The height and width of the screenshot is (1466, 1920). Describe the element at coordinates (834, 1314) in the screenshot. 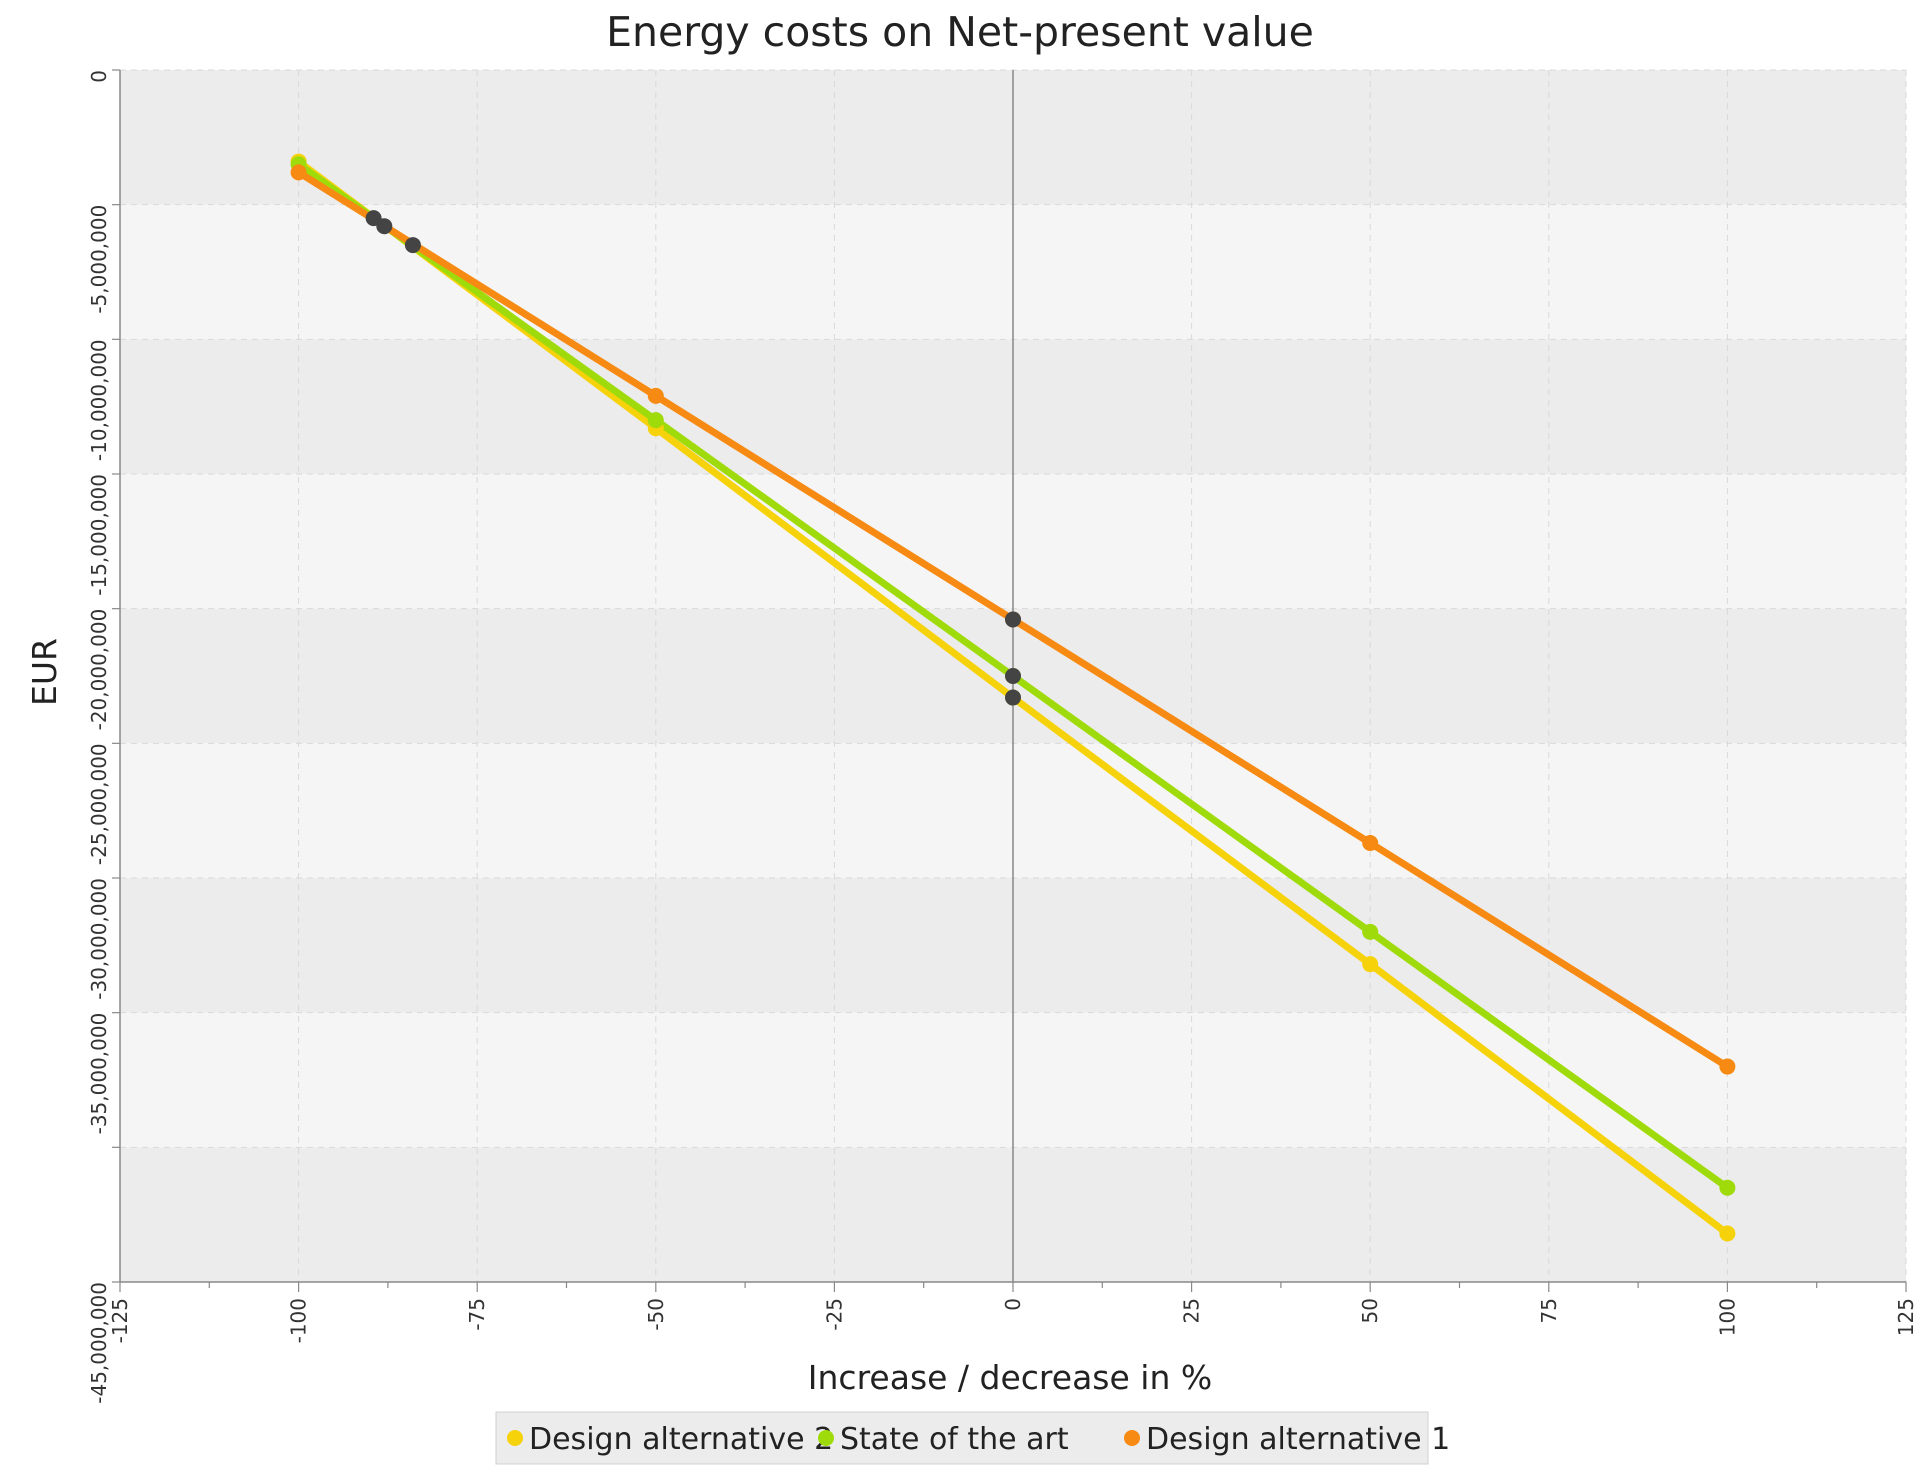

I see `x-tick-label: -25` at that location.